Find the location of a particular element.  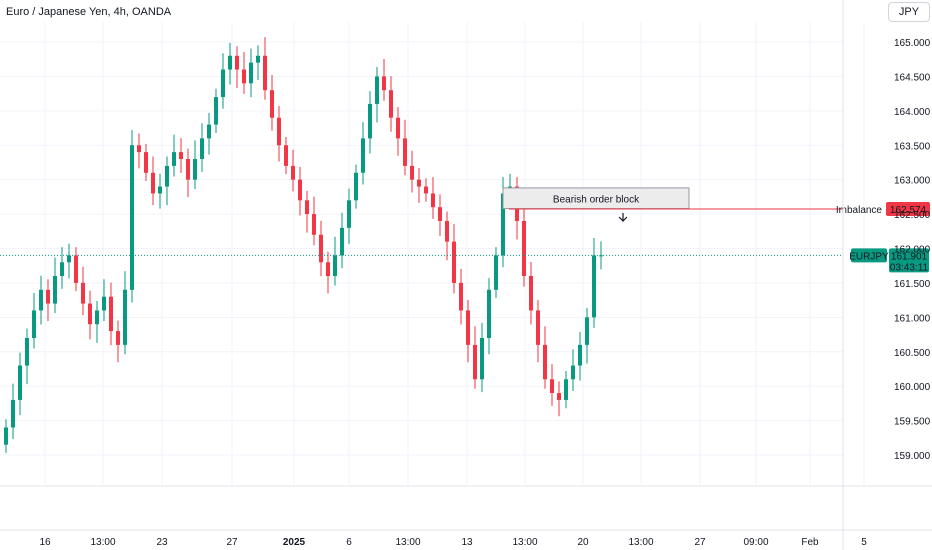

currency-button: JPY is located at coordinates (909, 12).